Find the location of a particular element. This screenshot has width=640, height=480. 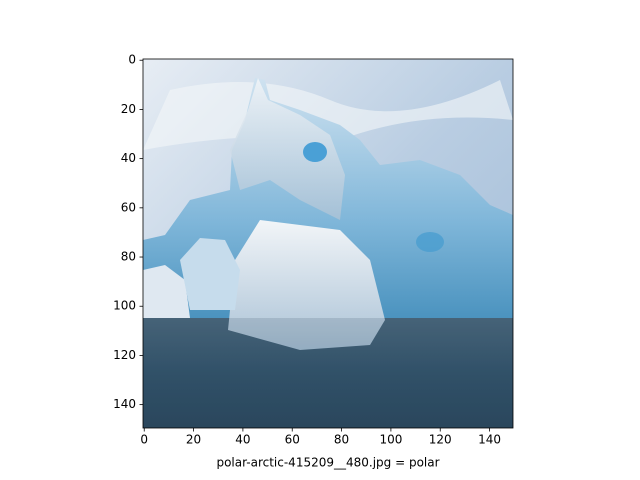

y-tick-label: 0 is located at coordinates (132, 60).